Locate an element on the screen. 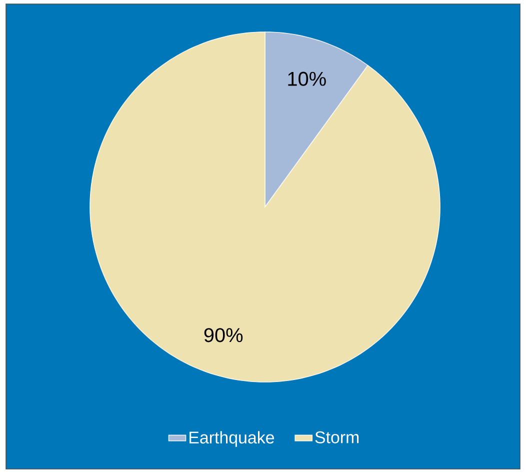  data-label: 90% is located at coordinates (223, 335).